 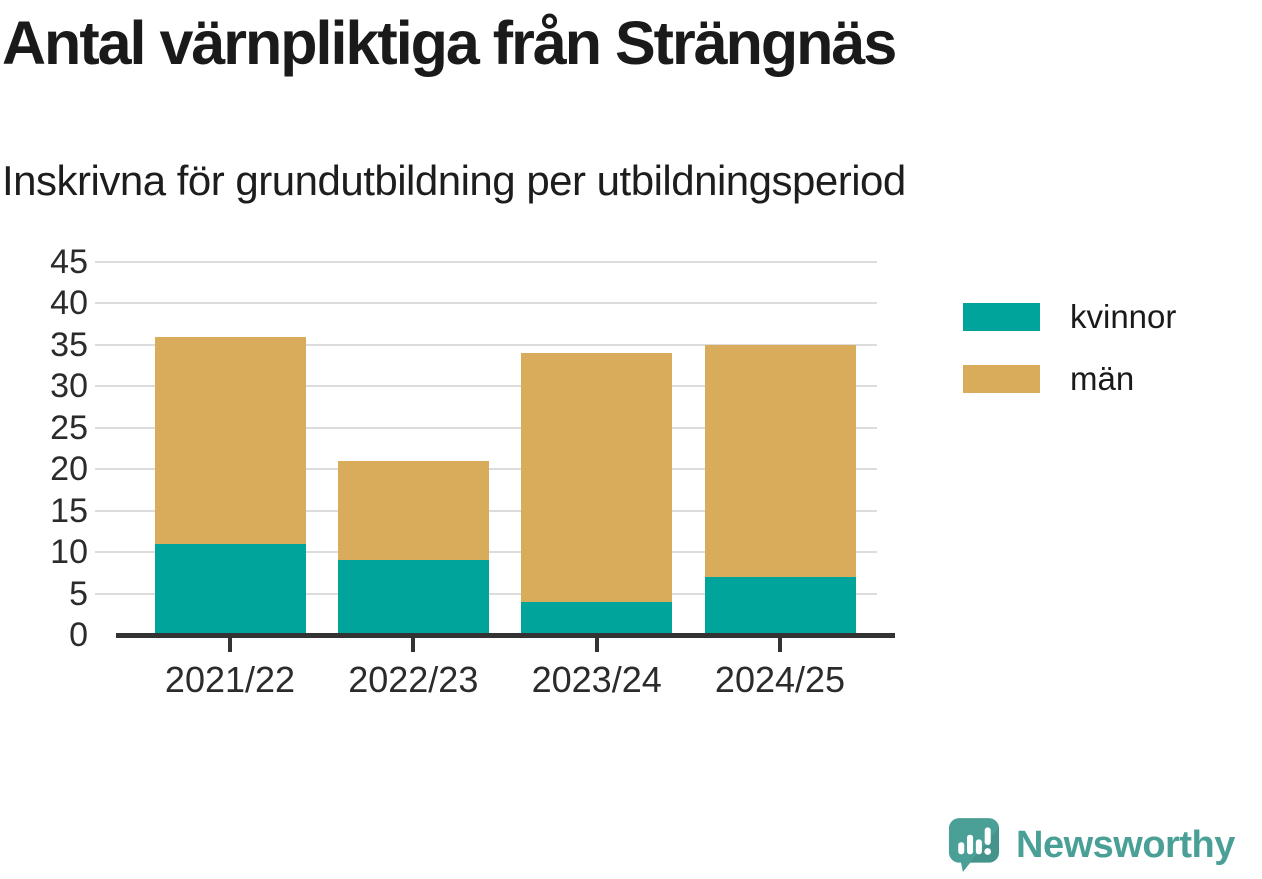 I want to click on y-axis-label-25: 25, so click(x=69, y=427).